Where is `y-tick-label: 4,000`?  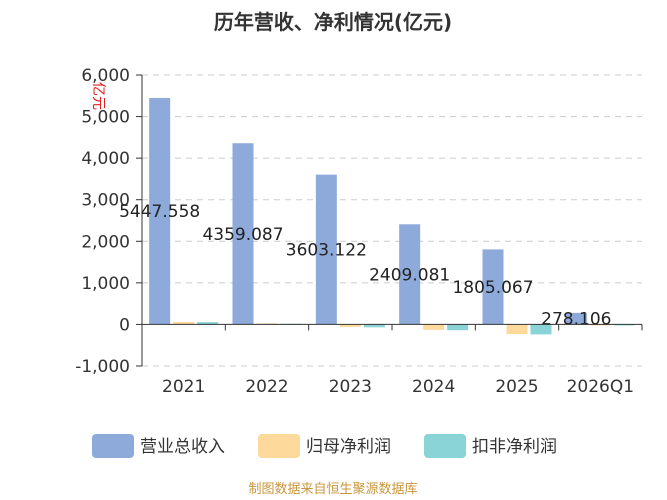 y-tick-label: 4,000 is located at coordinates (105, 159).